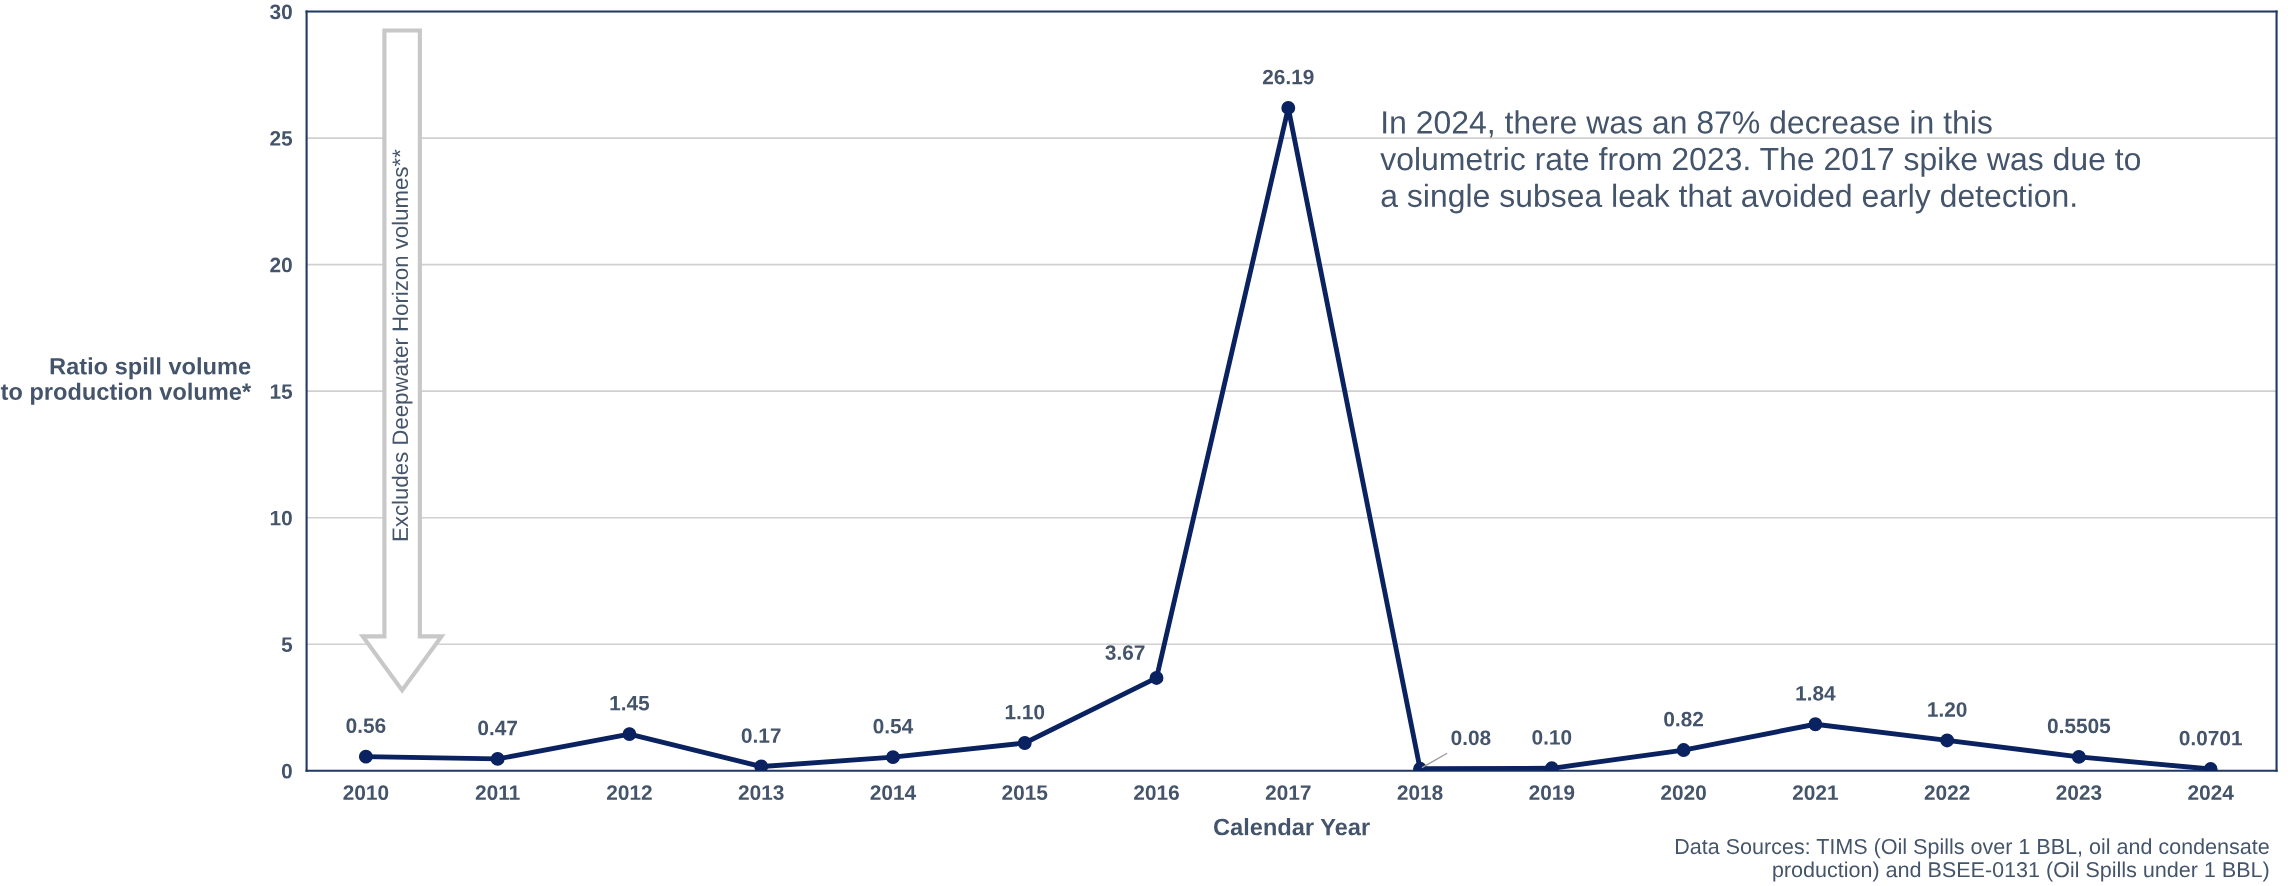 The height and width of the screenshot is (886, 2288). Describe the element at coordinates (761, 793) in the screenshot. I see `x-tick-label: 2013` at that location.